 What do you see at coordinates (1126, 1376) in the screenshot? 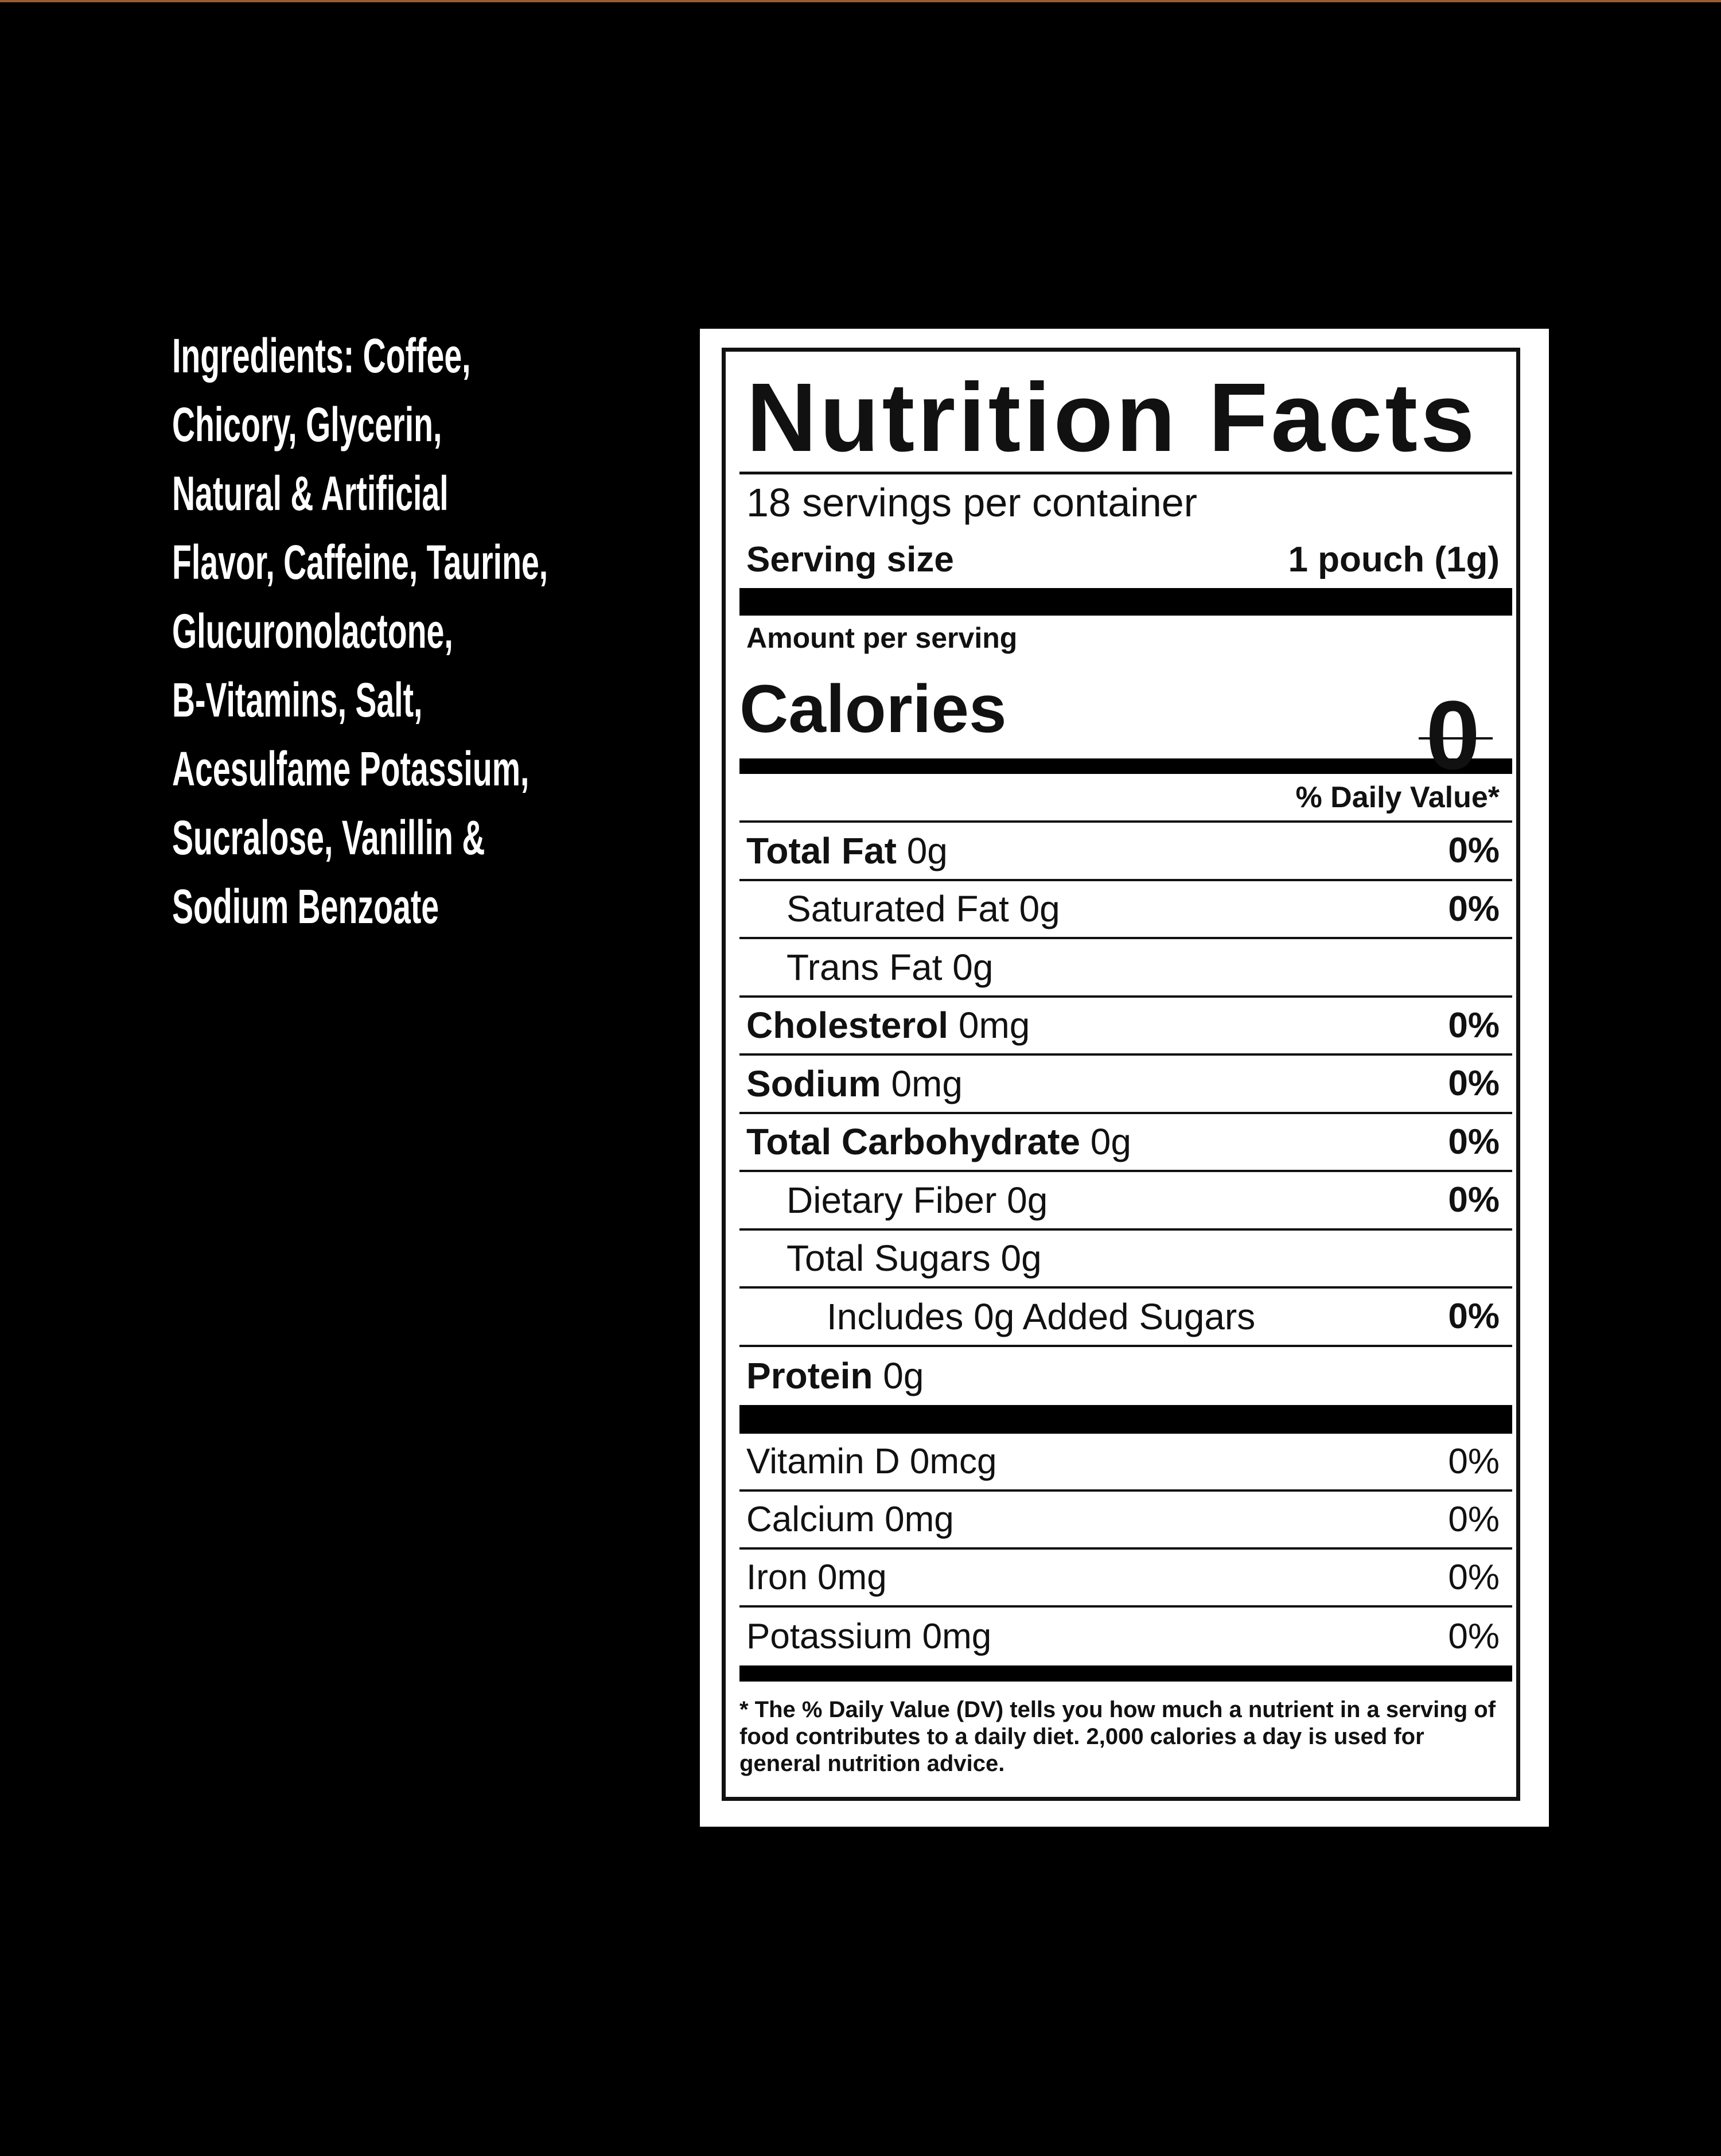
I see `nutrient-row-protein: Protein 0g` at bounding box center [1126, 1376].